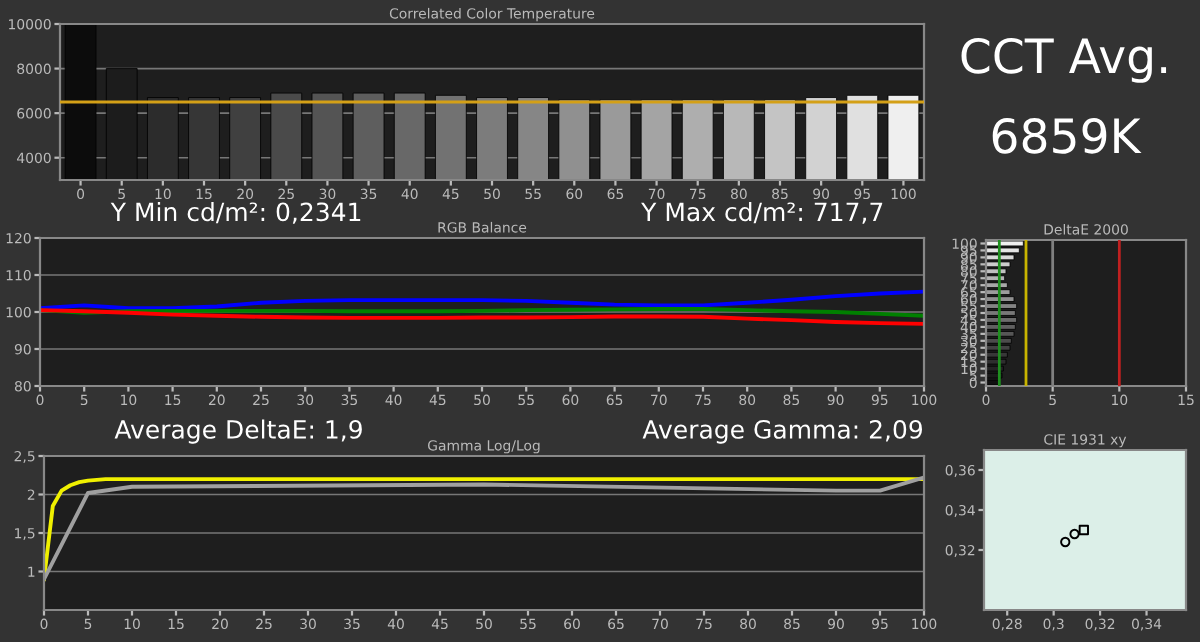 The width and height of the screenshot is (1200, 642). Describe the element at coordinates (1067, 135) in the screenshot. I see `text: 6859K` at that location.